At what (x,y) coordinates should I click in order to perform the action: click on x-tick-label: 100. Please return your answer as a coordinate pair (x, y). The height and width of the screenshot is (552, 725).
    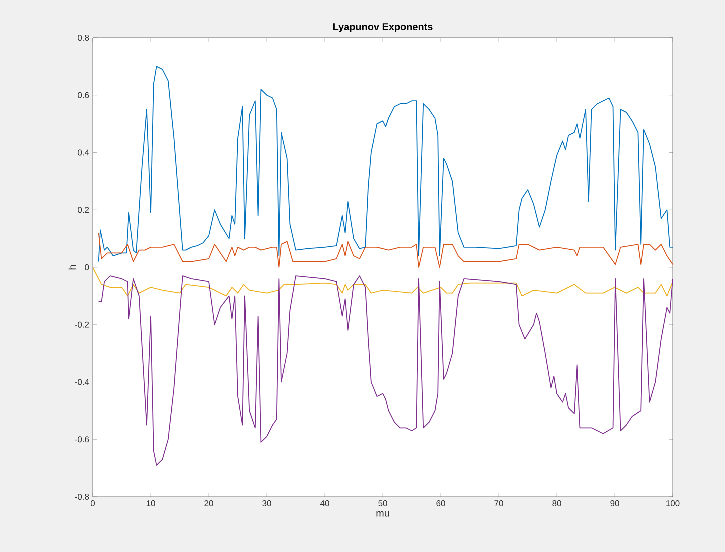
    Looking at the image, I should click on (673, 503).